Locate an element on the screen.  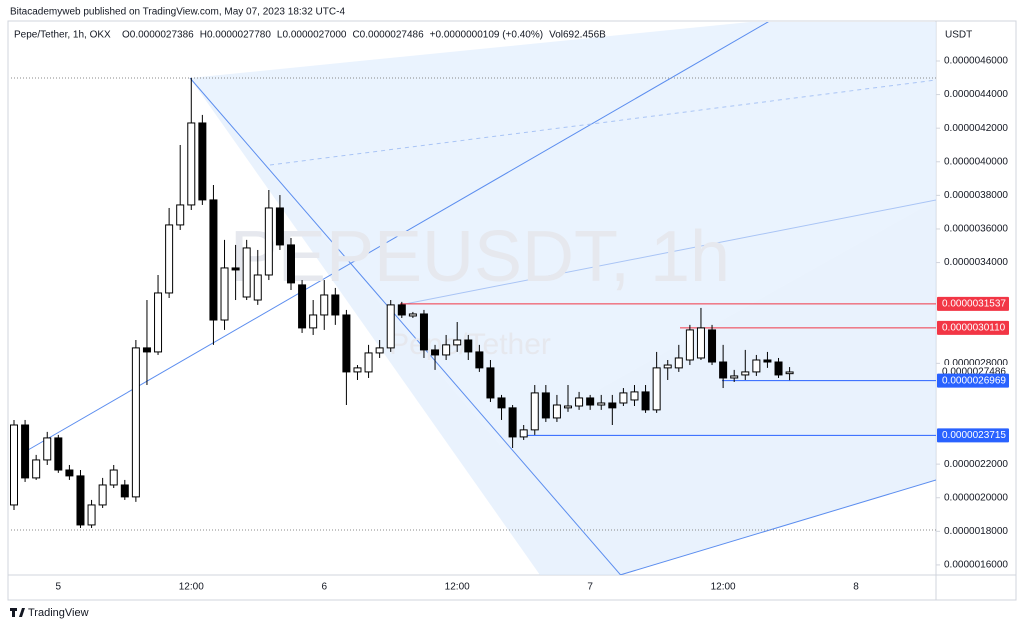
y-tick-label: 0.0000046000 is located at coordinates (976, 61).